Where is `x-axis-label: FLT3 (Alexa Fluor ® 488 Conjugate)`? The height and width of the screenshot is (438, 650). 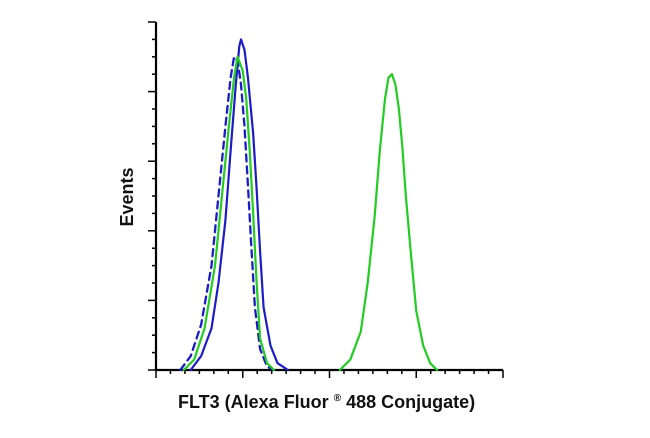 x-axis-label: FLT3 (Alexa Fluor ® 488 Conjugate) is located at coordinates (326, 398).